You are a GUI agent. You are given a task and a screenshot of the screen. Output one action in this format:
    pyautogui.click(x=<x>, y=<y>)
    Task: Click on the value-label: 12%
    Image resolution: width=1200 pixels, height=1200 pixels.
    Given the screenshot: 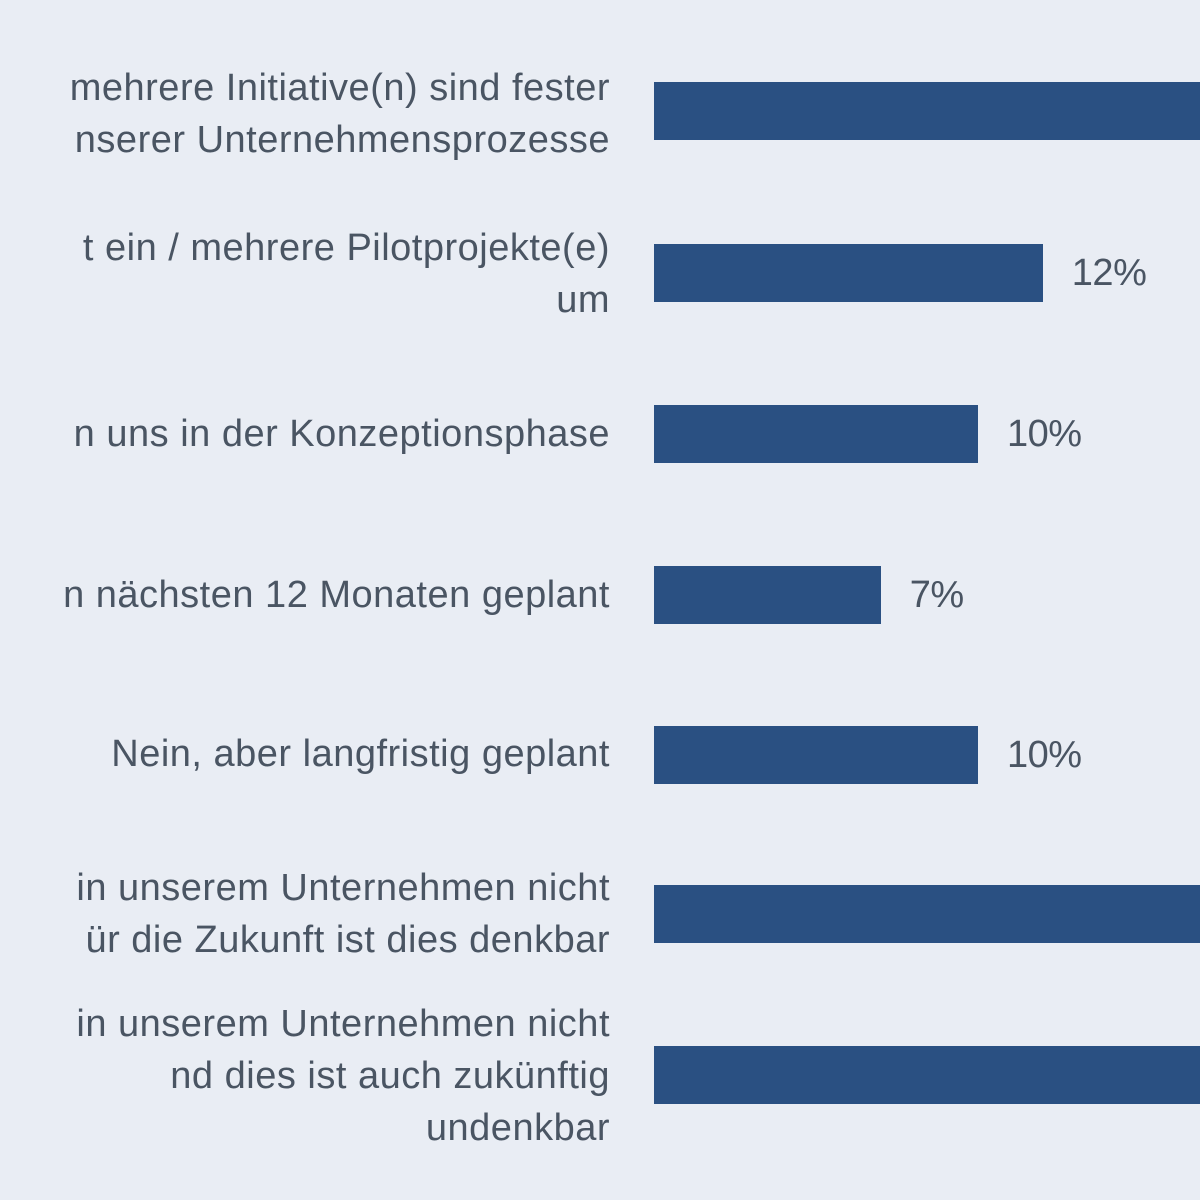 What is the action you would take?
    pyautogui.click(x=1109, y=273)
    